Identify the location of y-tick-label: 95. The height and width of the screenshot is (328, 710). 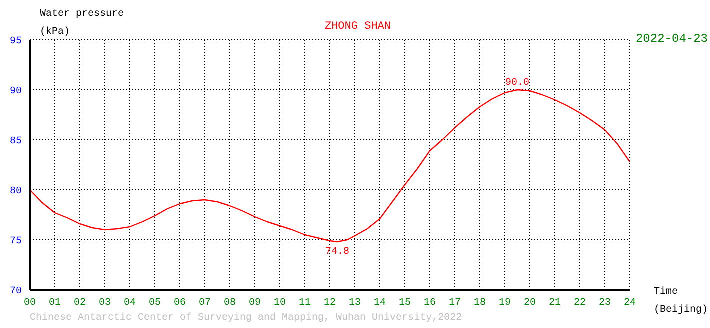
(16, 42).